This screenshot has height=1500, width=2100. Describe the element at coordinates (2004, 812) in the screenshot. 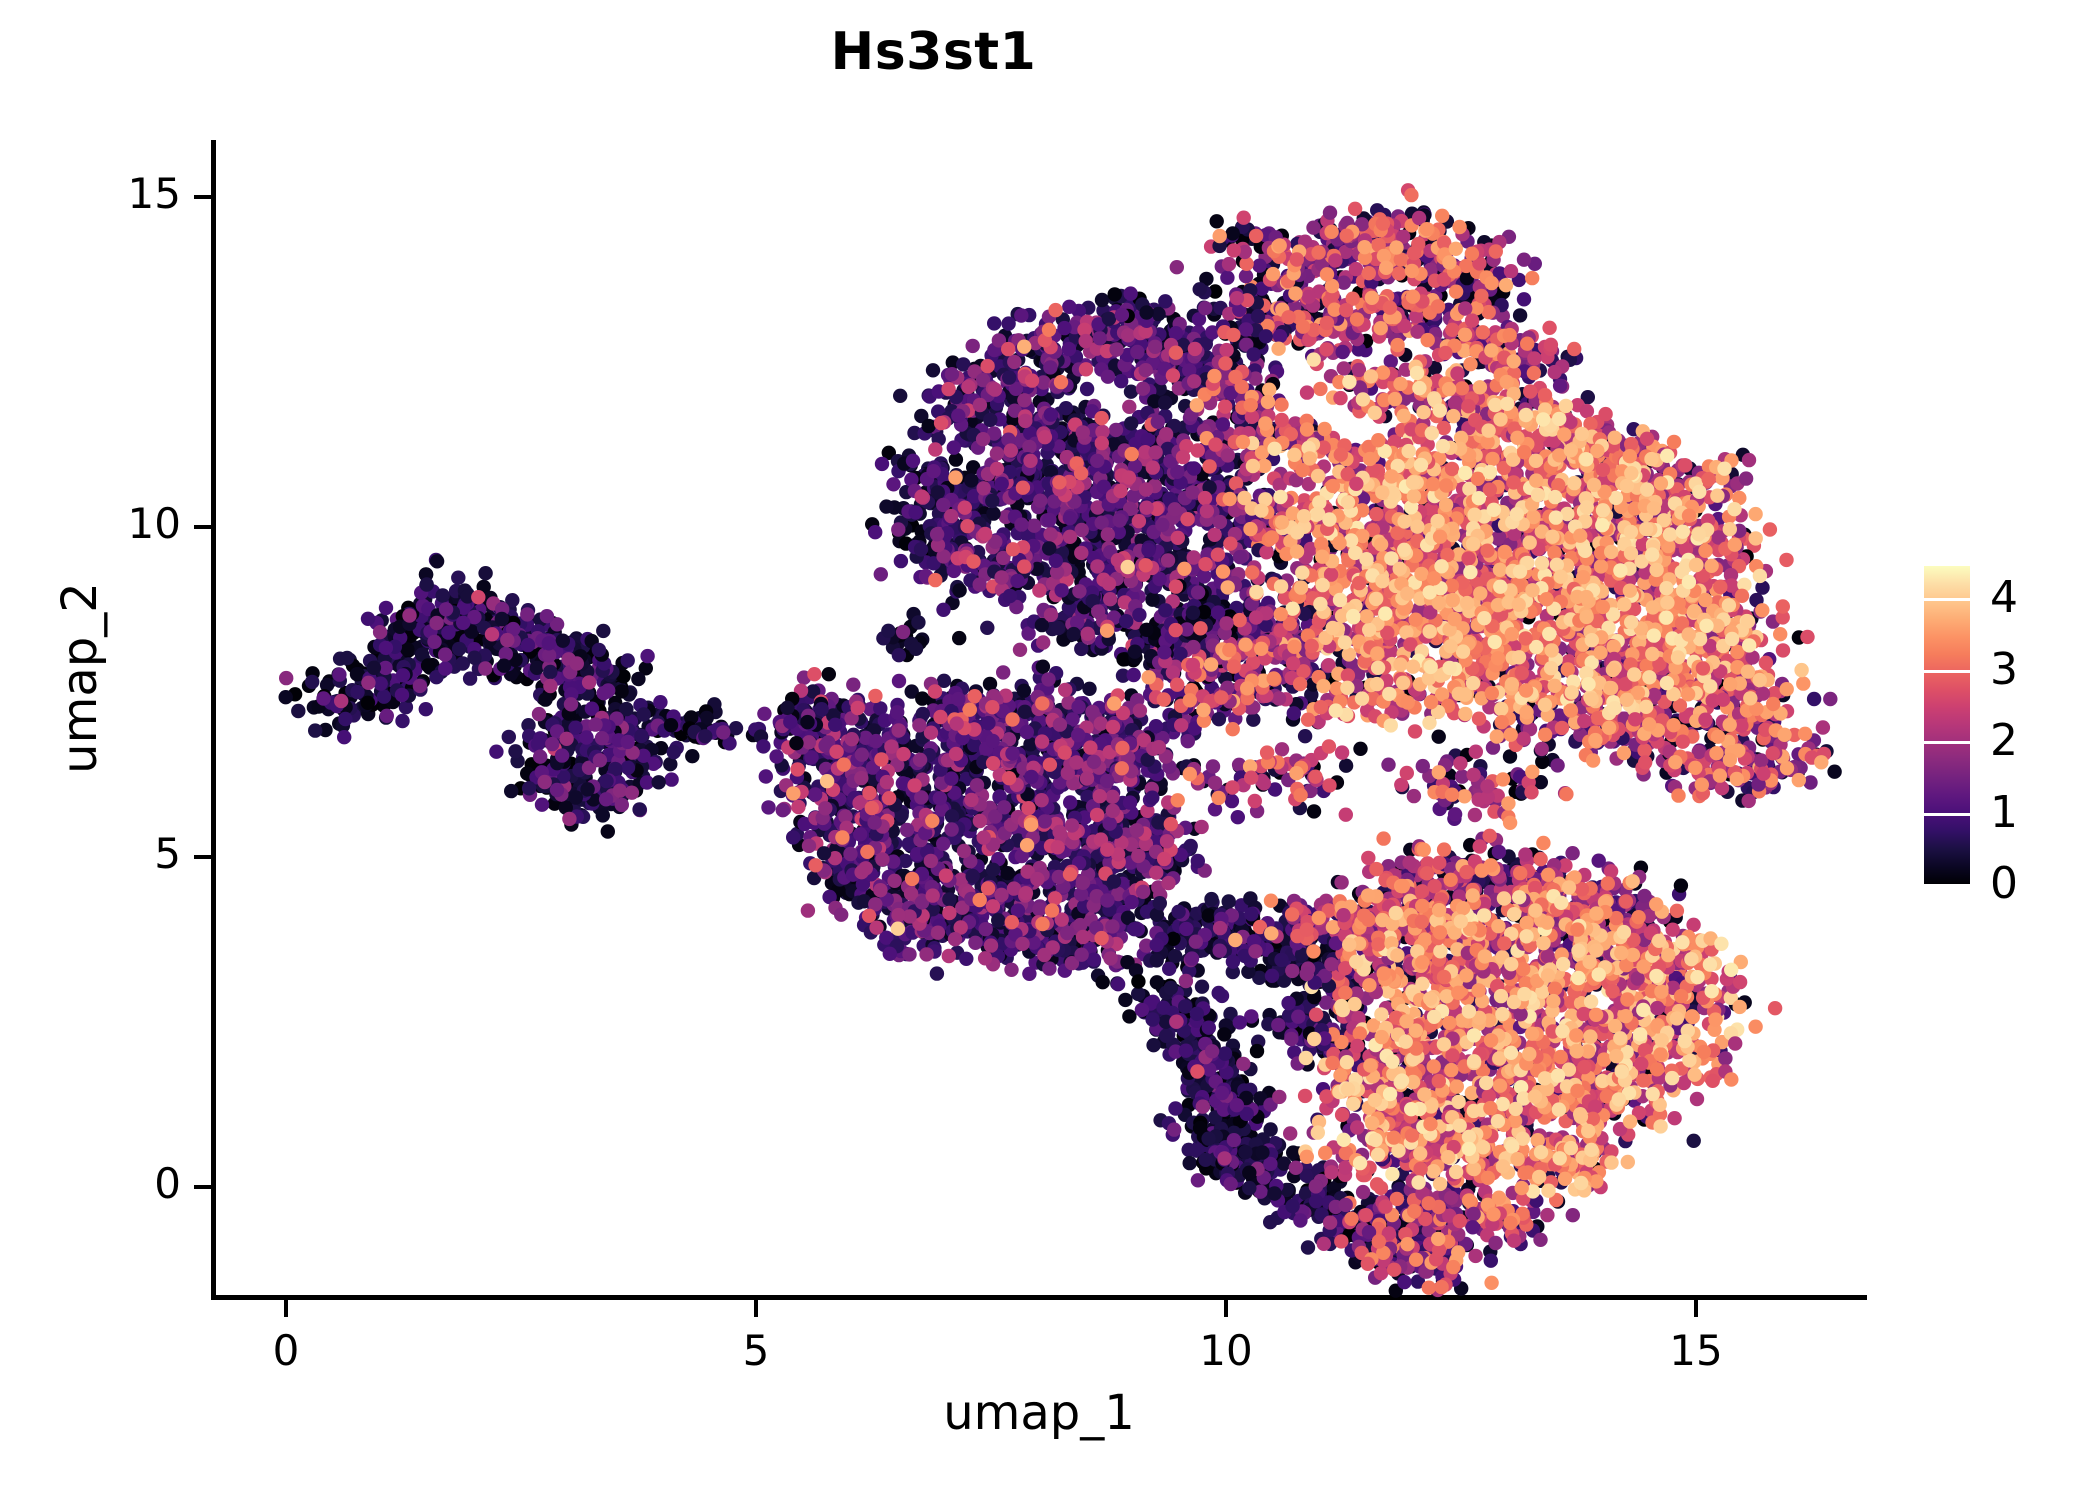

I see `colorbar-tick-label: 1` at that location.